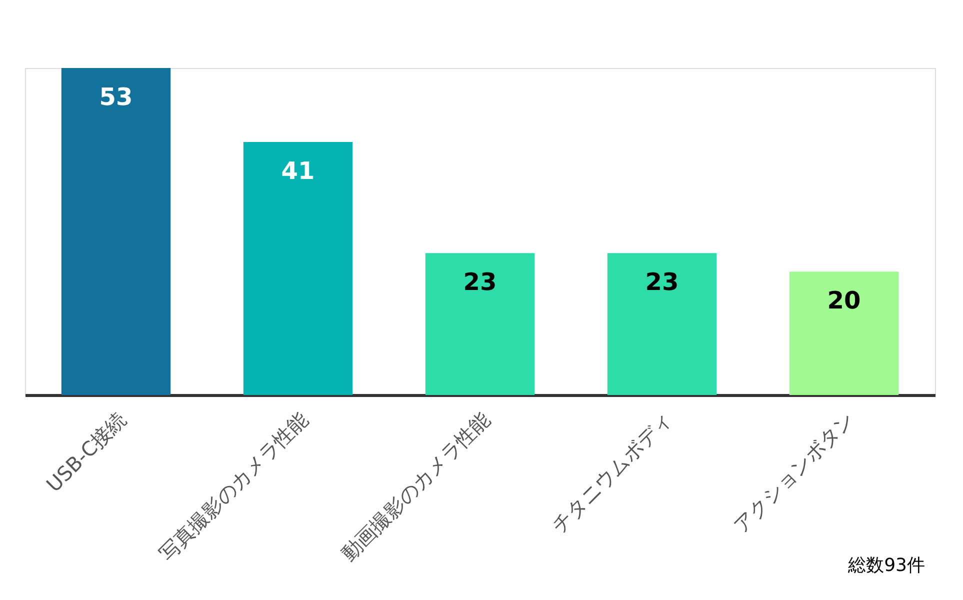 The width and height of the screenshot is (963, 600). Describe the element at coordinates (233, 486) in the screenshot. I see `x-tick-label: 写真撮影のカメラ性能` at that location.